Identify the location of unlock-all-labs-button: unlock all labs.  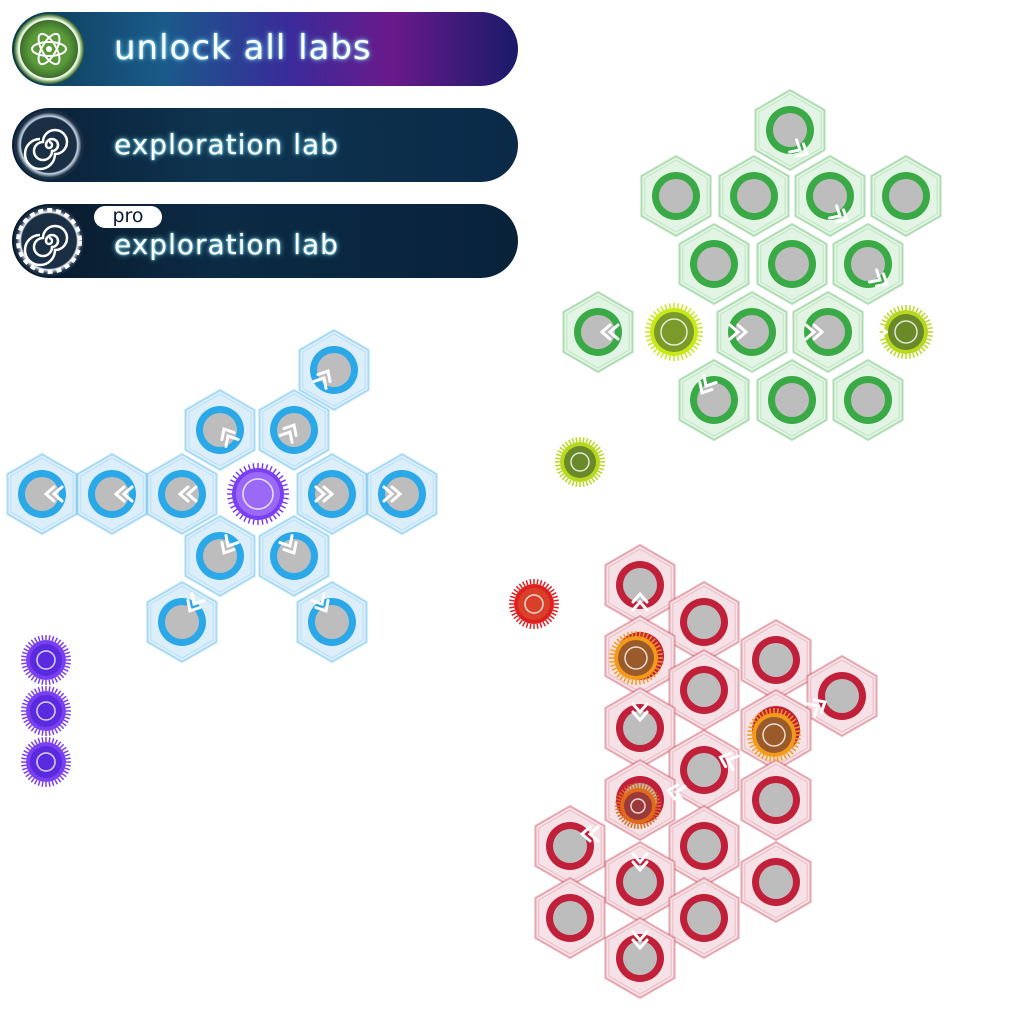
(265, 49).